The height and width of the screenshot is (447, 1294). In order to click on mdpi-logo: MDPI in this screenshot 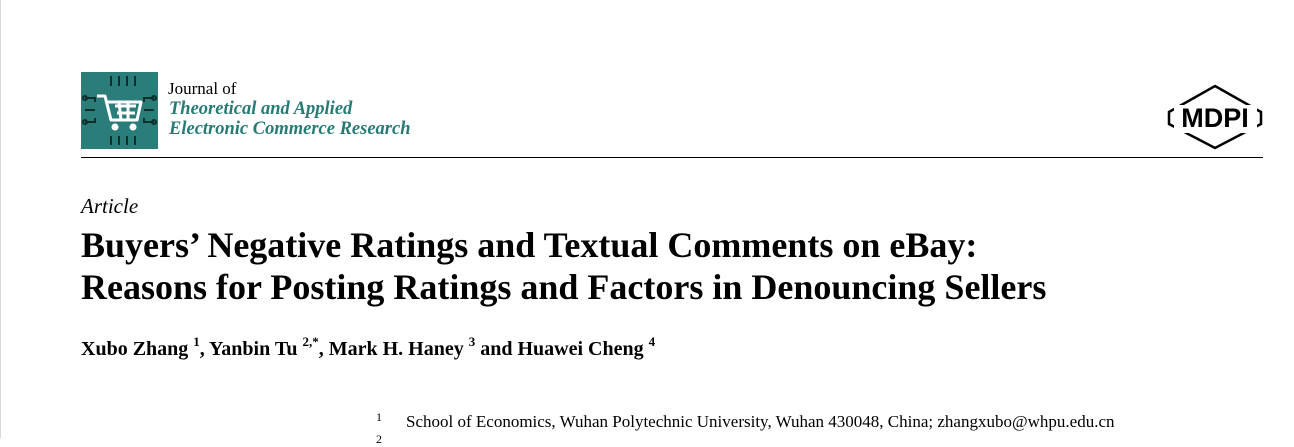, I will do `click(1215, 119)`.